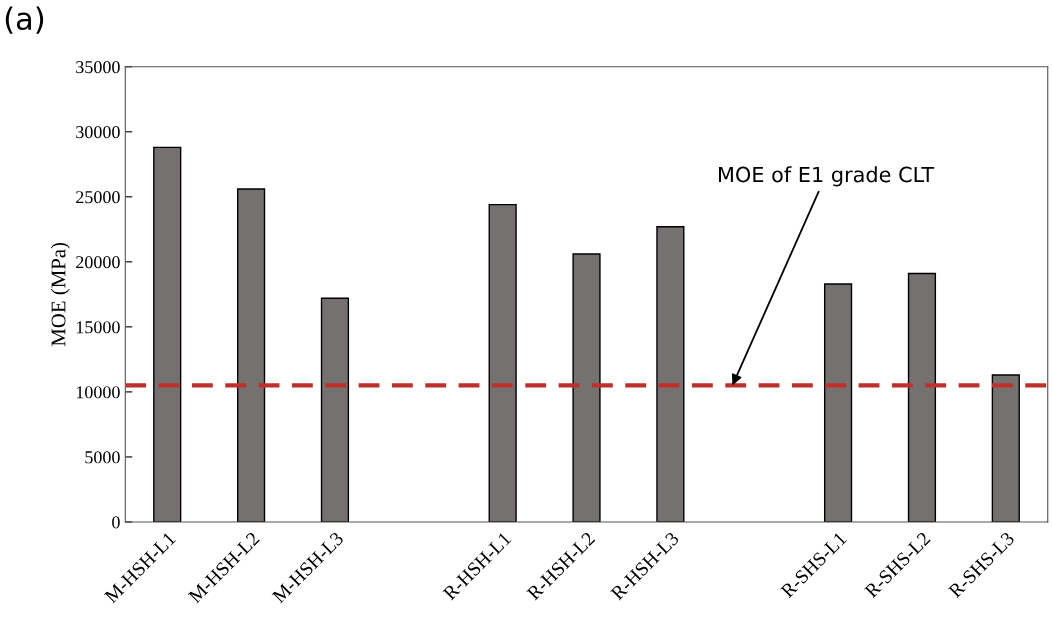 The width and height of the screenshot is (1053, 642). What do you see at coordinates (102, 457) in the screenshot?
I see `y-tick-label: 5000` at bounding box center [102, 457].